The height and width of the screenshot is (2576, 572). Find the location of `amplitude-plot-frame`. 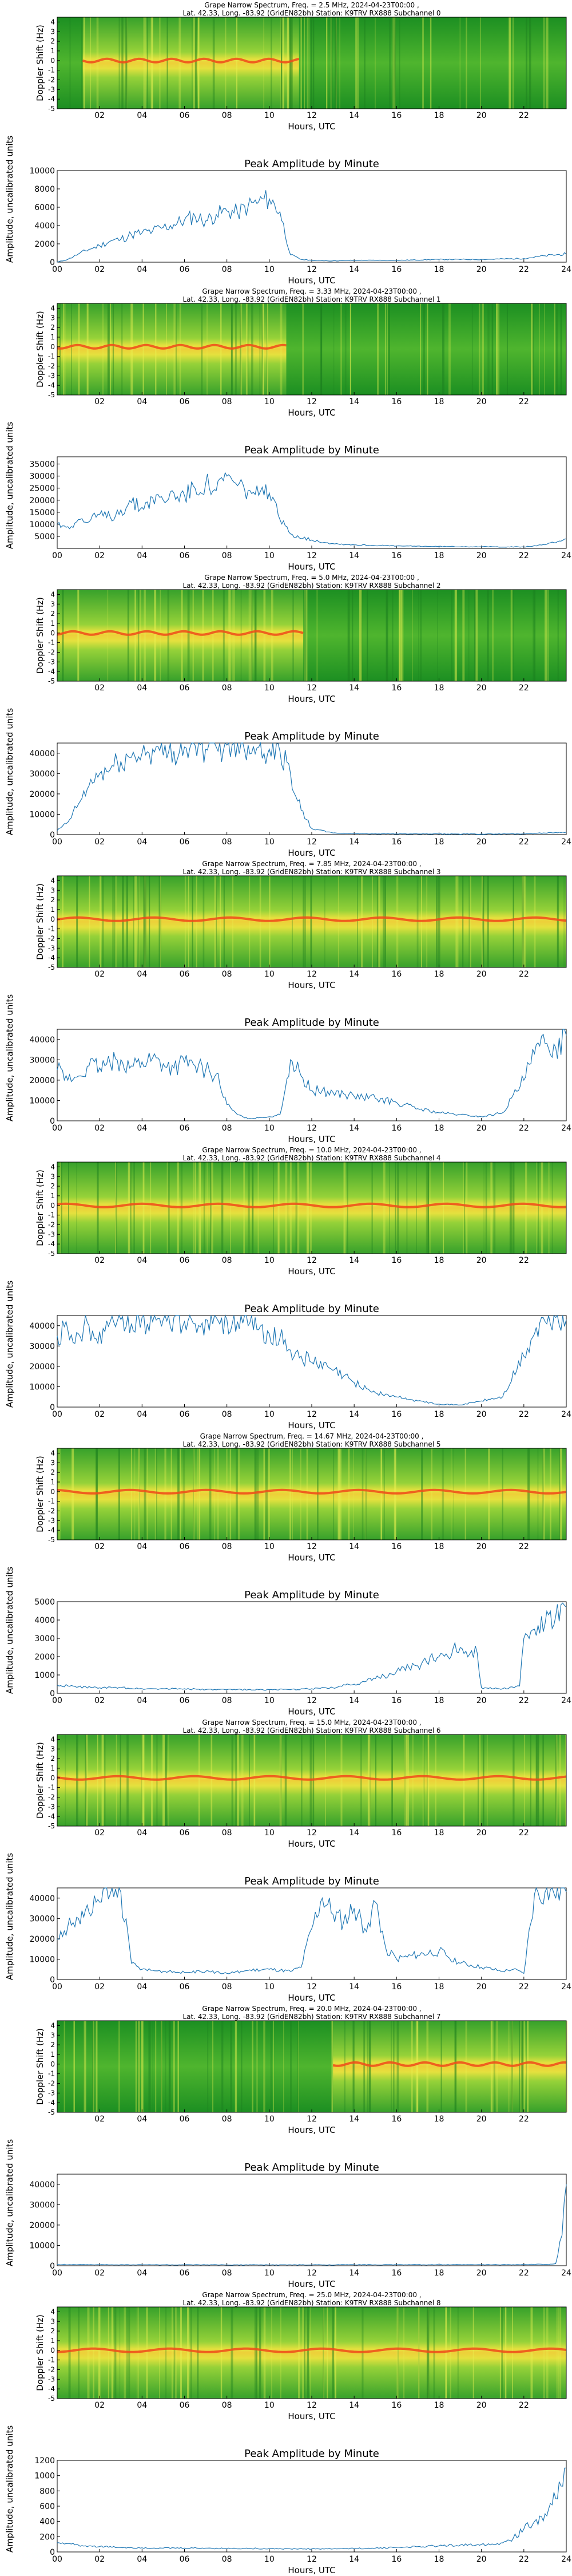

amplitude-plot-frame is located at coordinates (312, 502).